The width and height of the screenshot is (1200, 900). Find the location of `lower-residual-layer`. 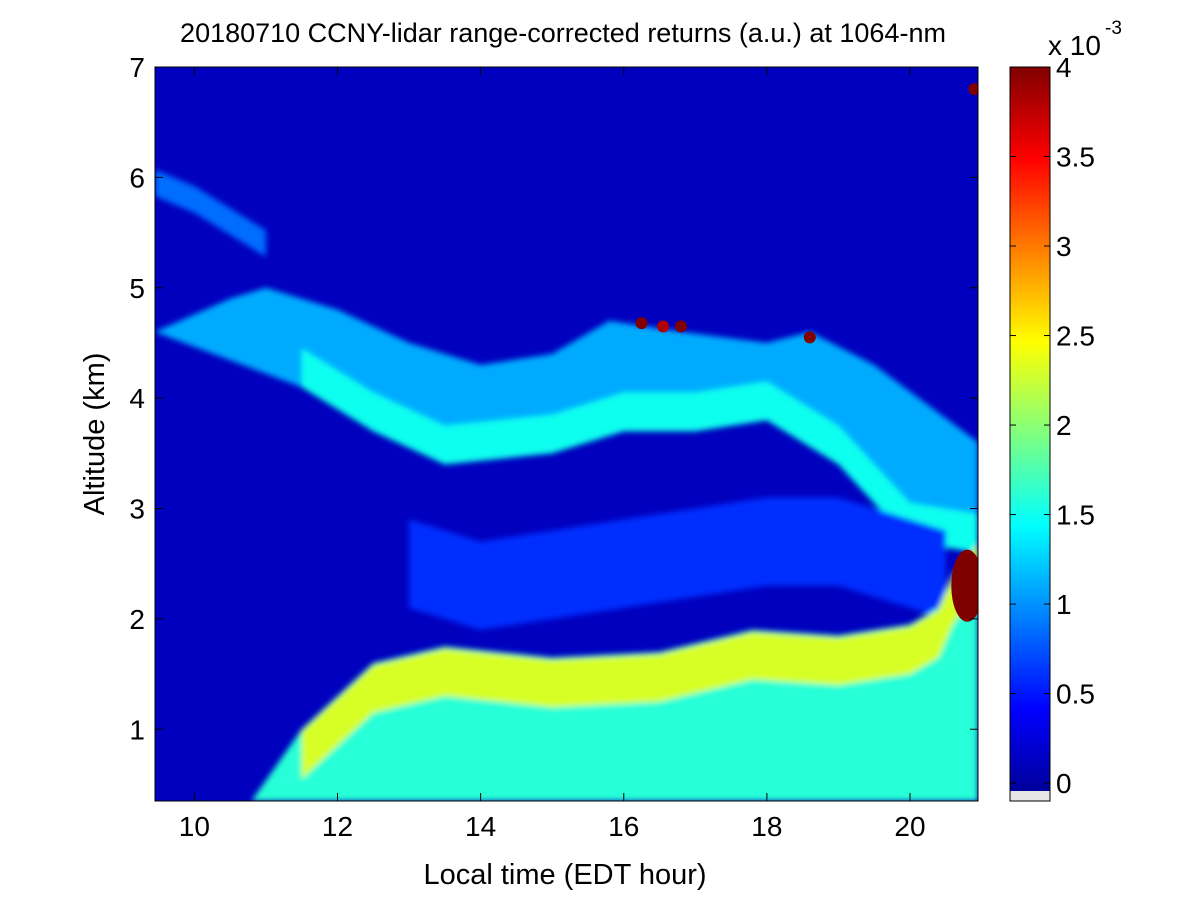

lower-residual-layer is located at coordinates (677, 563).